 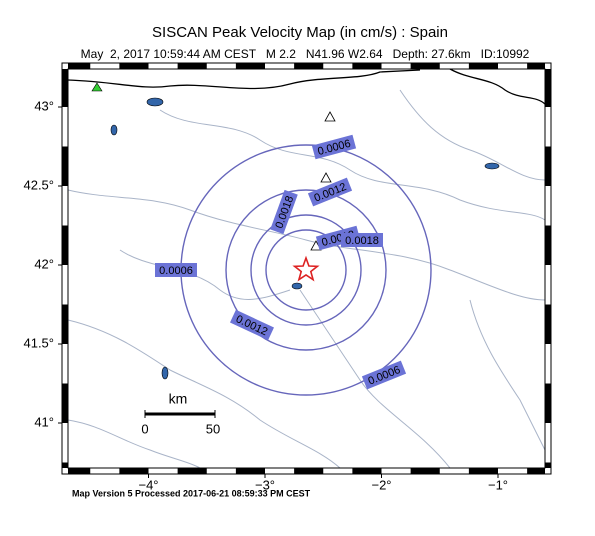 I want to click on lon-tick-label: −1°, so click(x=498, y=484).